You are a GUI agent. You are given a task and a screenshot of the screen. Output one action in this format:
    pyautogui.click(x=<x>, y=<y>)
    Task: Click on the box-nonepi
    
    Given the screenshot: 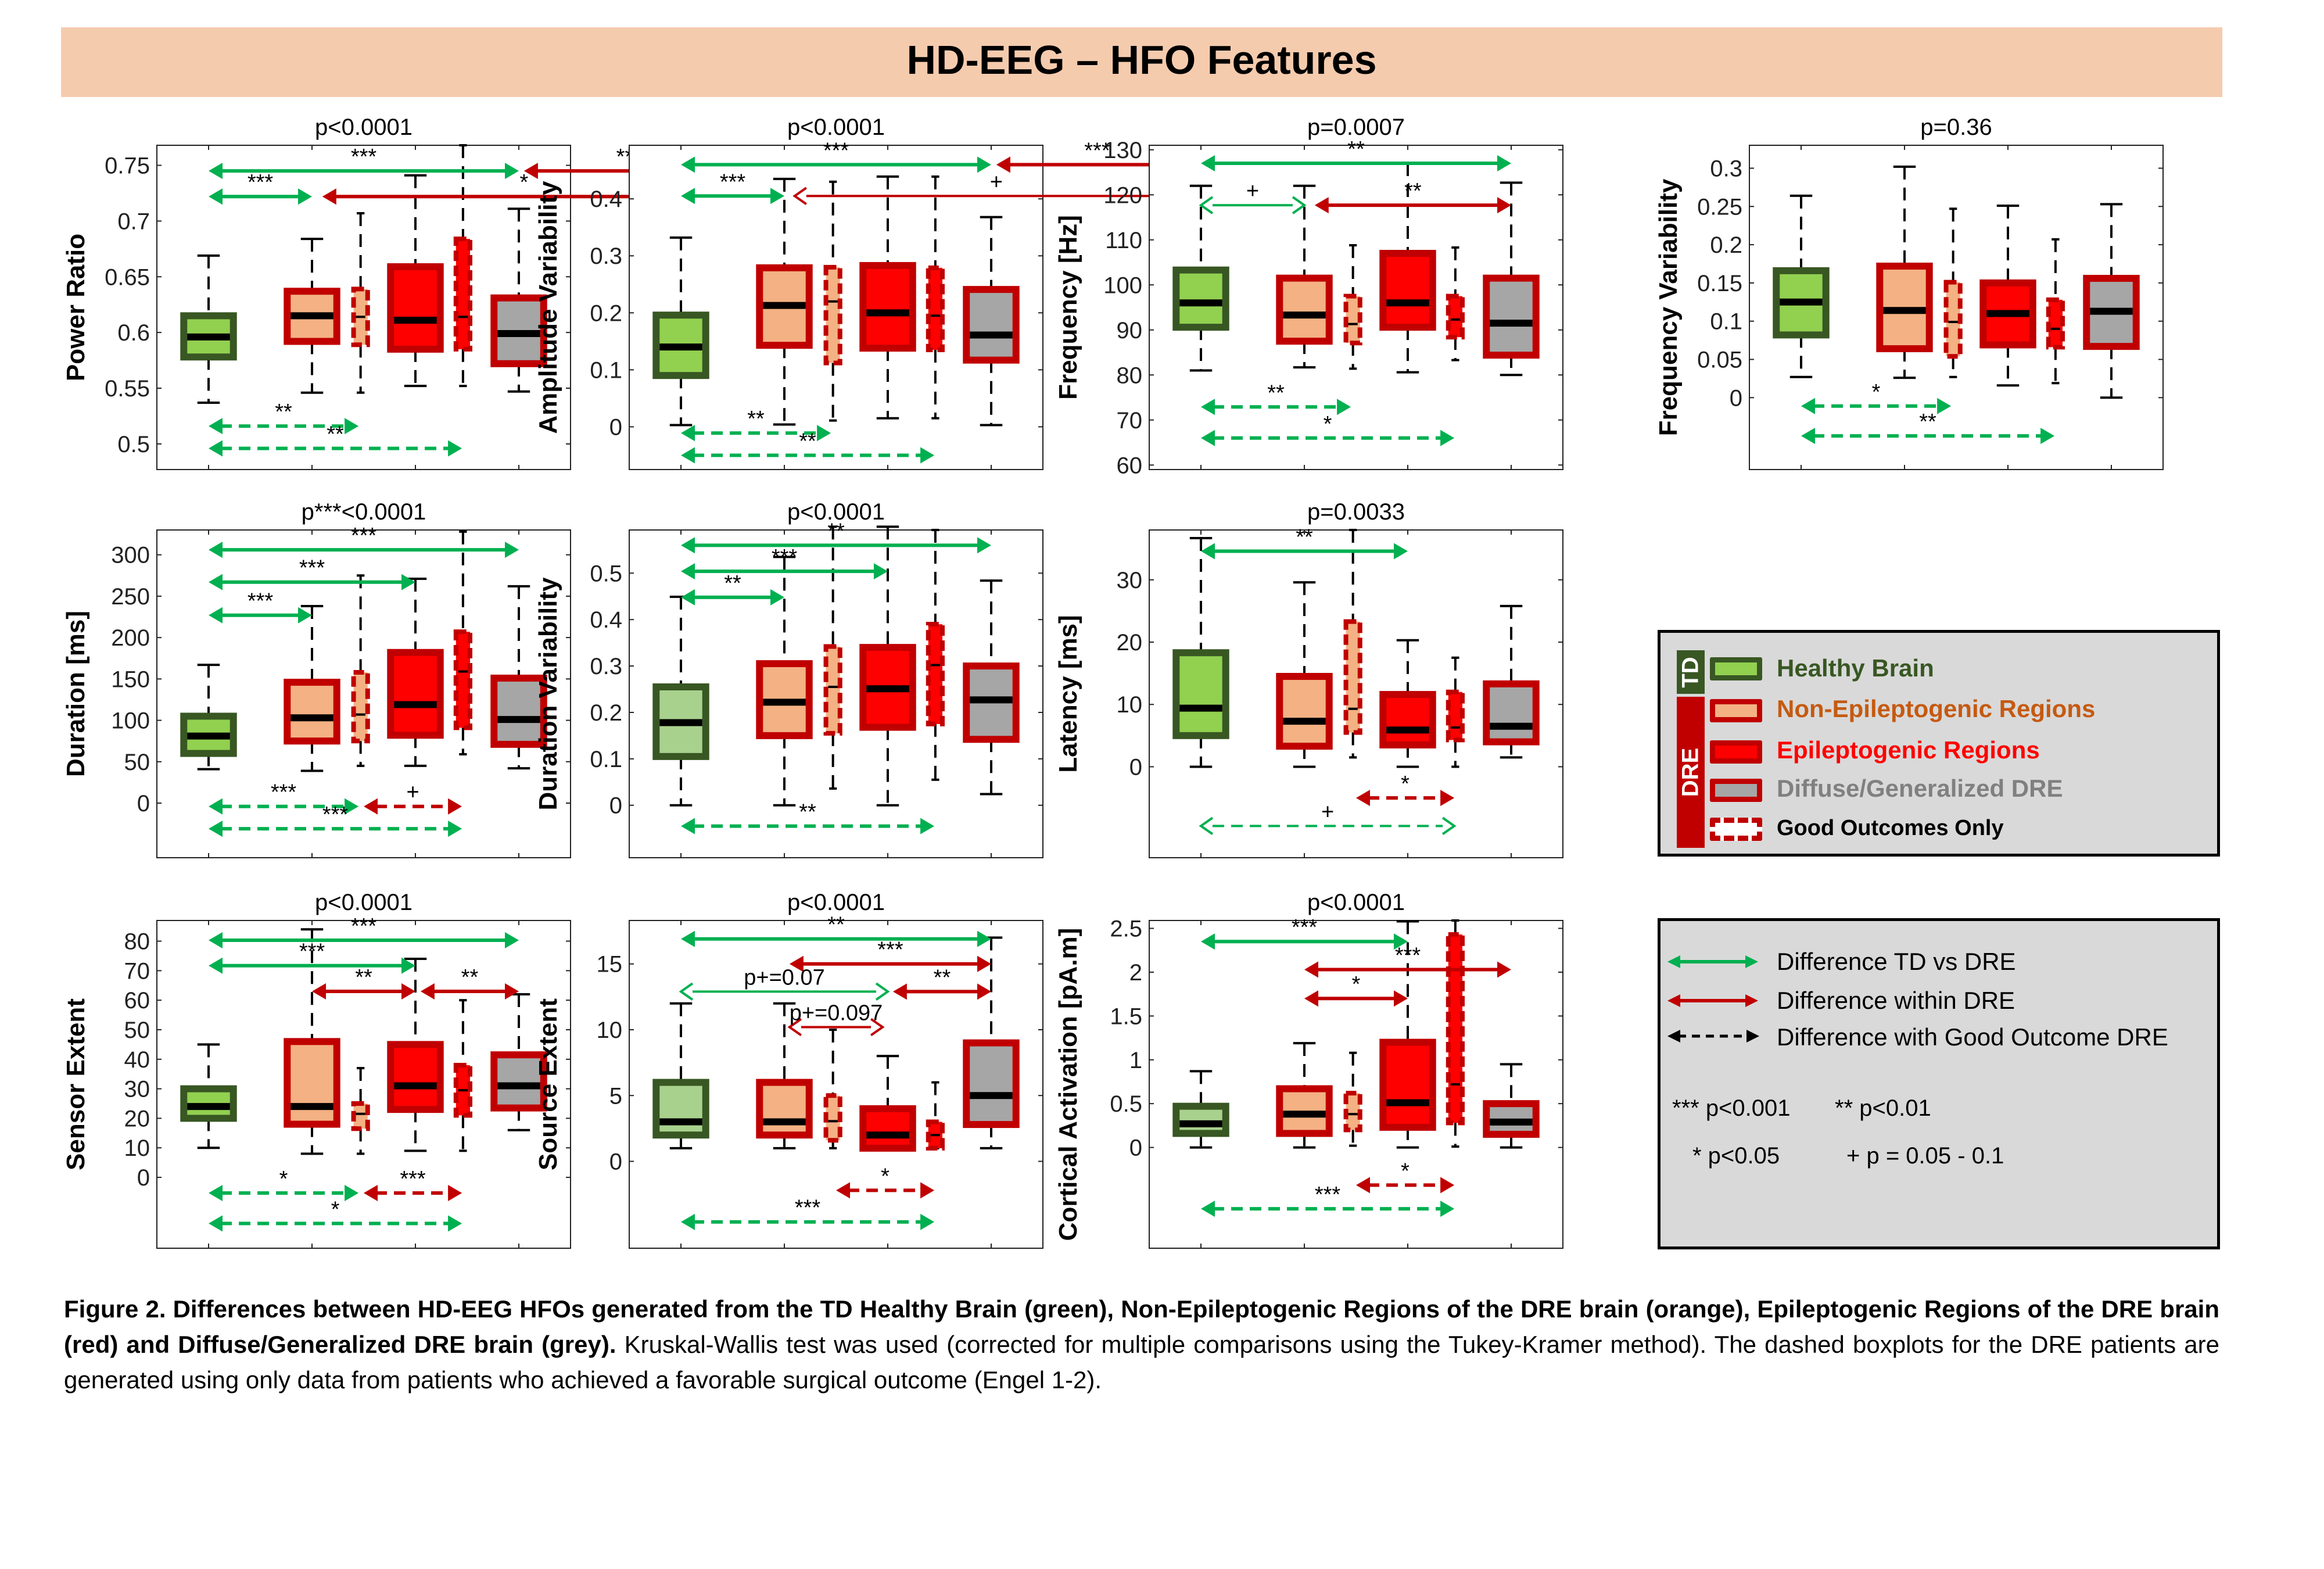 What is the action you would take?
    pyautogui.click(x=784, y=1075)
    